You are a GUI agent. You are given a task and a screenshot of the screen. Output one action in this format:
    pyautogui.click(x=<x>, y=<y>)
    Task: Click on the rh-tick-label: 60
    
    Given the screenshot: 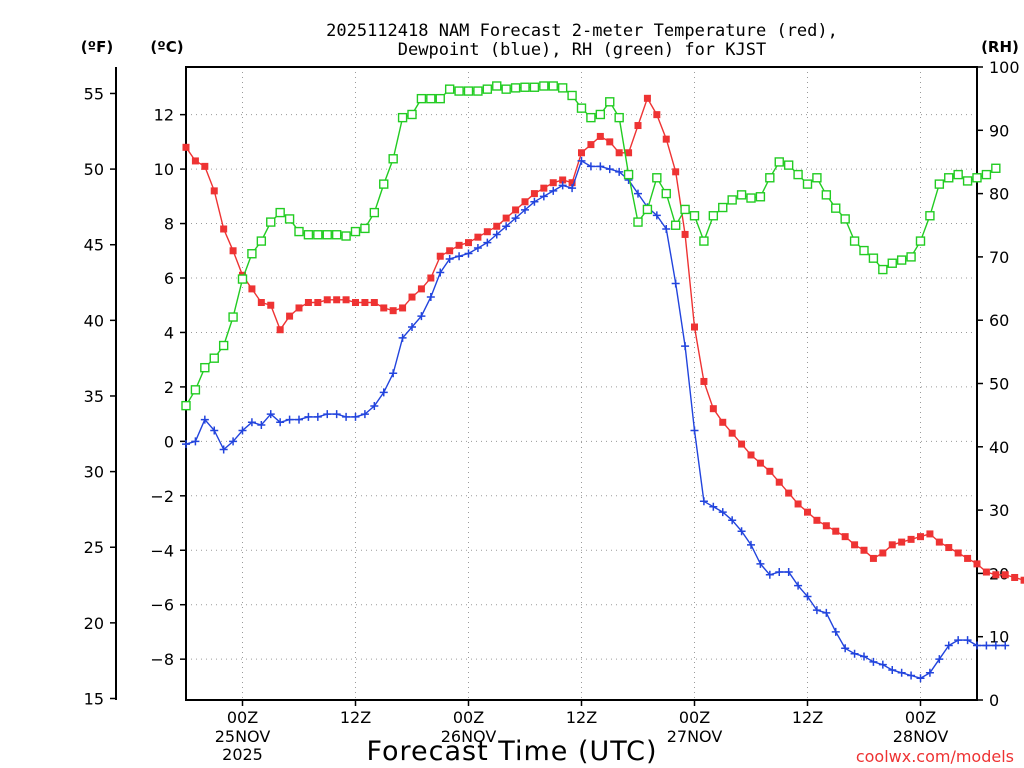 What is the action you would take?
    pyautogui.click(x=999, y=320)
    